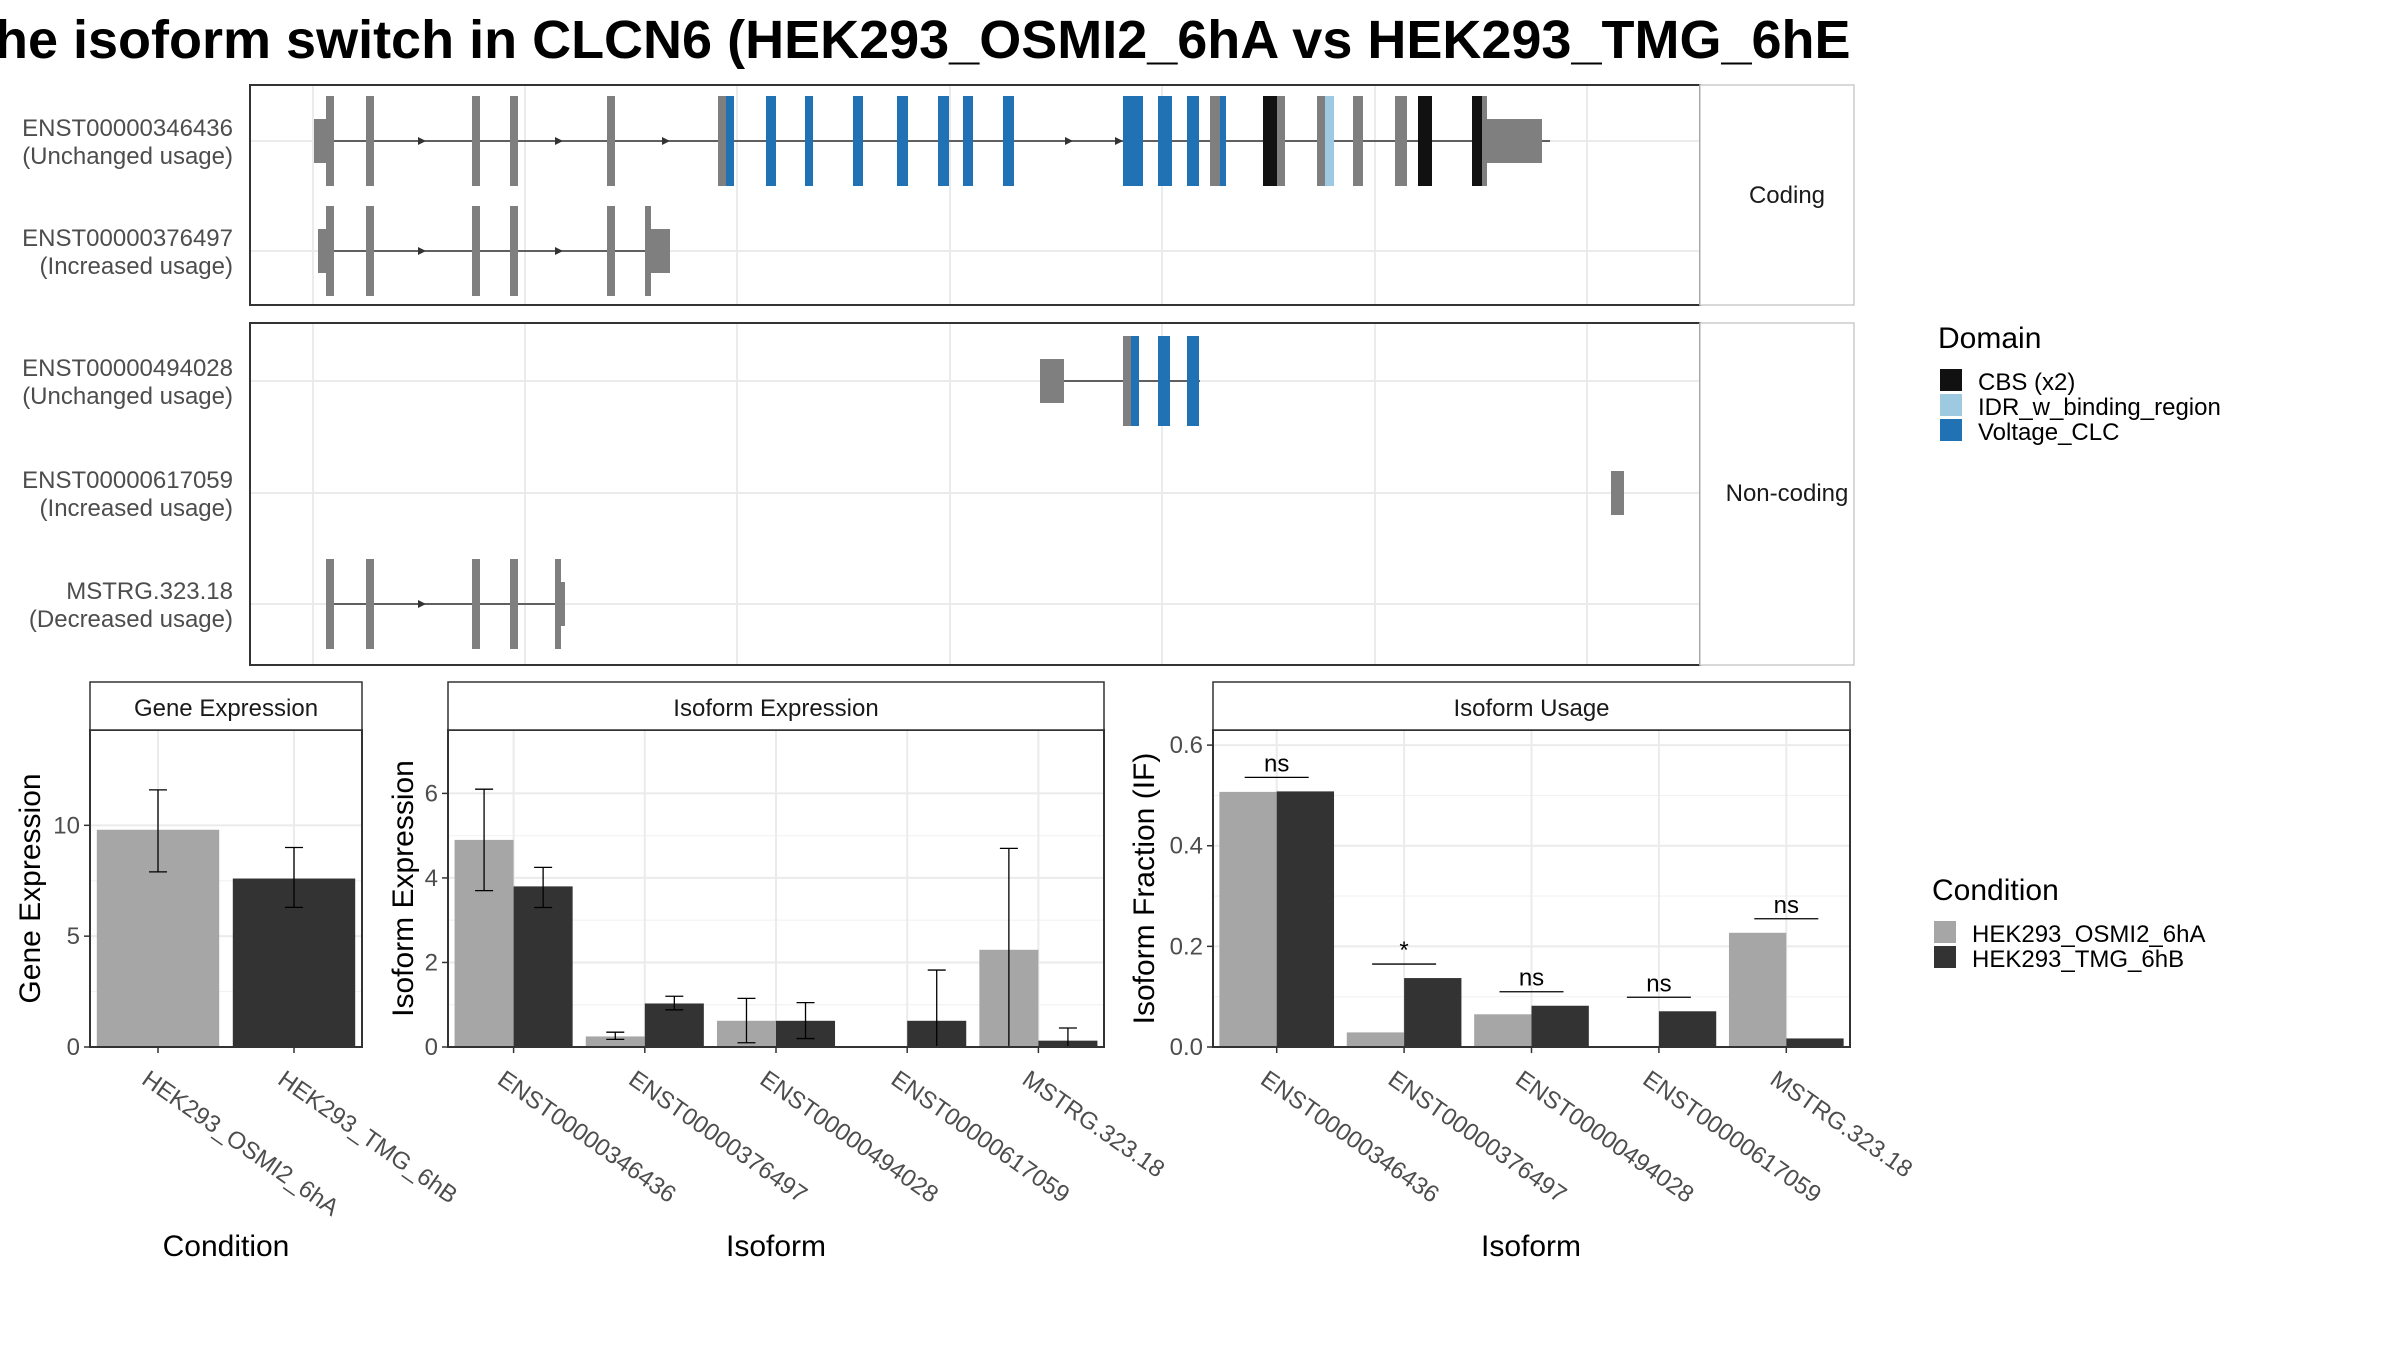 Image resolution: width=2400 pixels, height=1350 pixels. What do you see at coordinates (1617, 493) in the screenshot?
I see `transcript-ENST00000617059` at bounding box center [1617, 493].